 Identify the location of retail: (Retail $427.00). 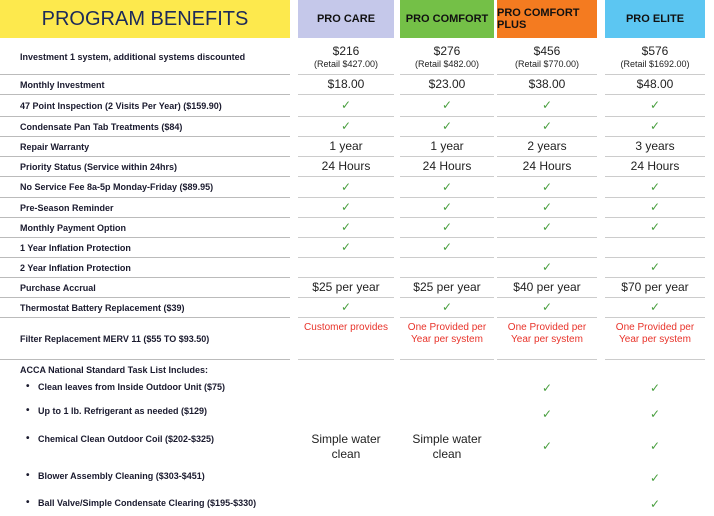
(346, 63).